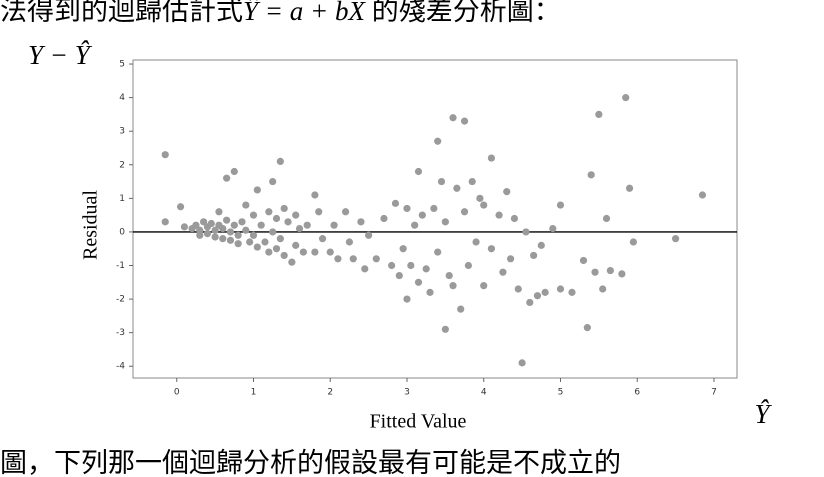 Image resolution: width=824 pixels, height=477 pixels. I want to click on x-tick-label: 7, so click(714, 393).